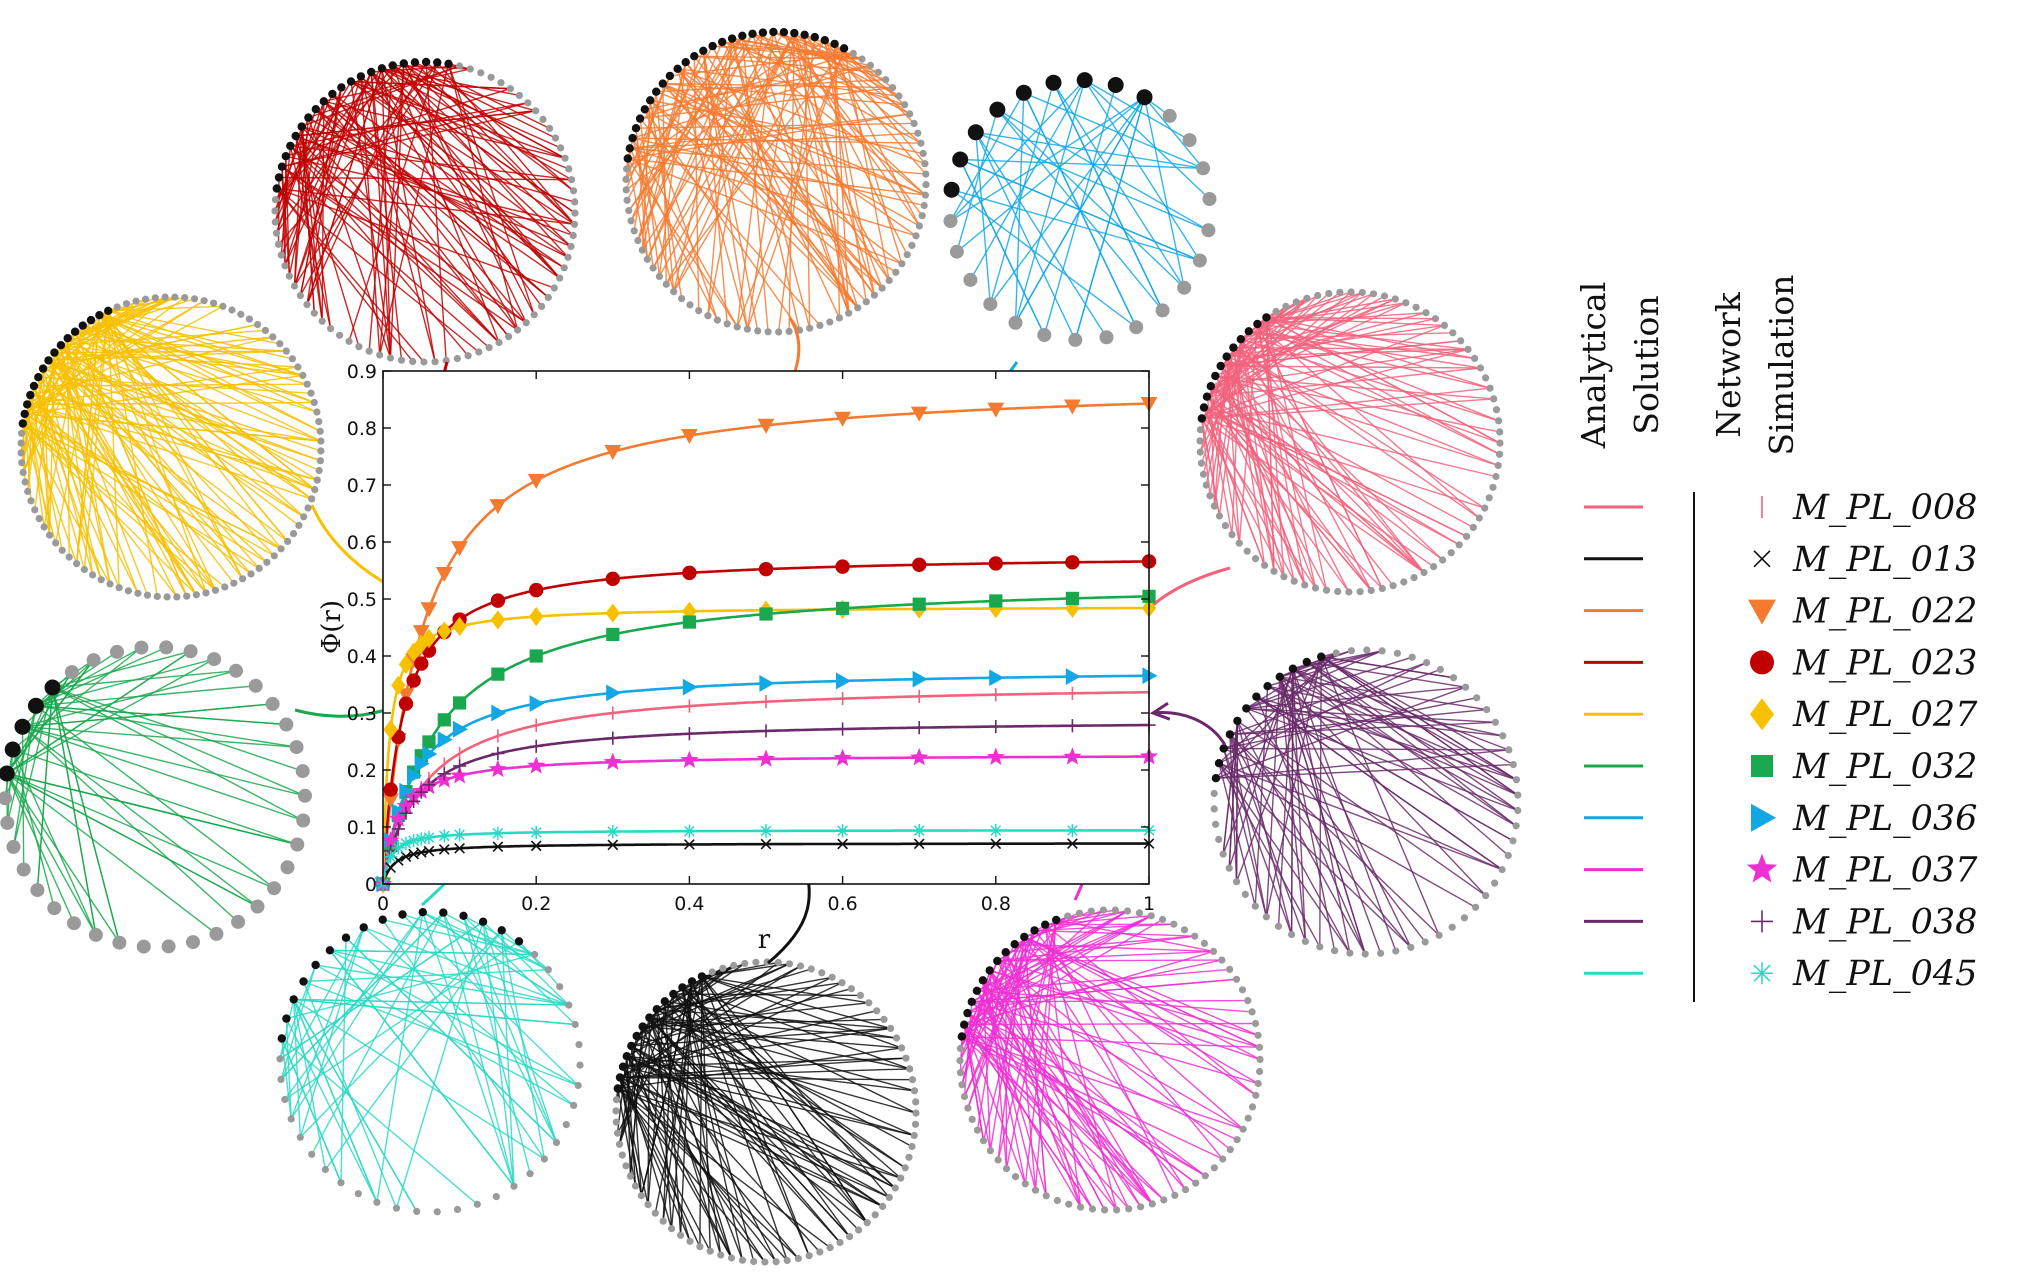 Image resolution: width=2019 pixels, height=1272 pixels. Describe the element at coordinates (1885, 715) in the screenshot. I see `legend-label-m-pl-027: M_PL_027` at that location.